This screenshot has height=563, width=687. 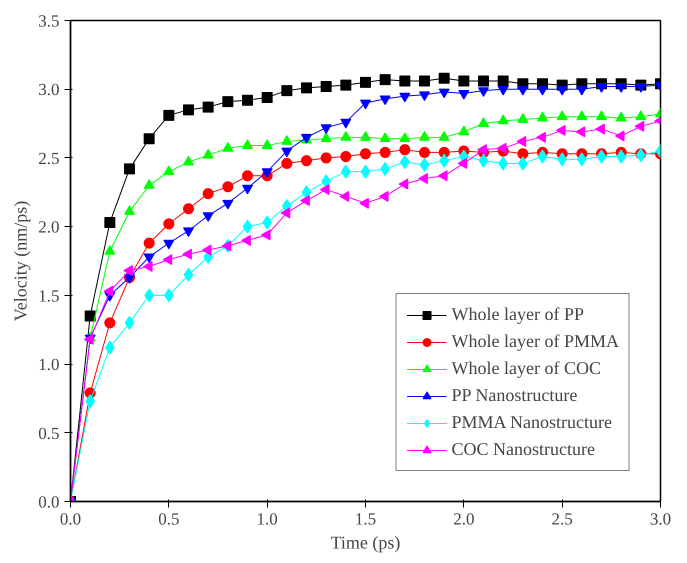 What do you see at coordinates (515, 395) in the screenshot?
I see `legend-label: PP Nanostructure` at bounding box center [515, 395].